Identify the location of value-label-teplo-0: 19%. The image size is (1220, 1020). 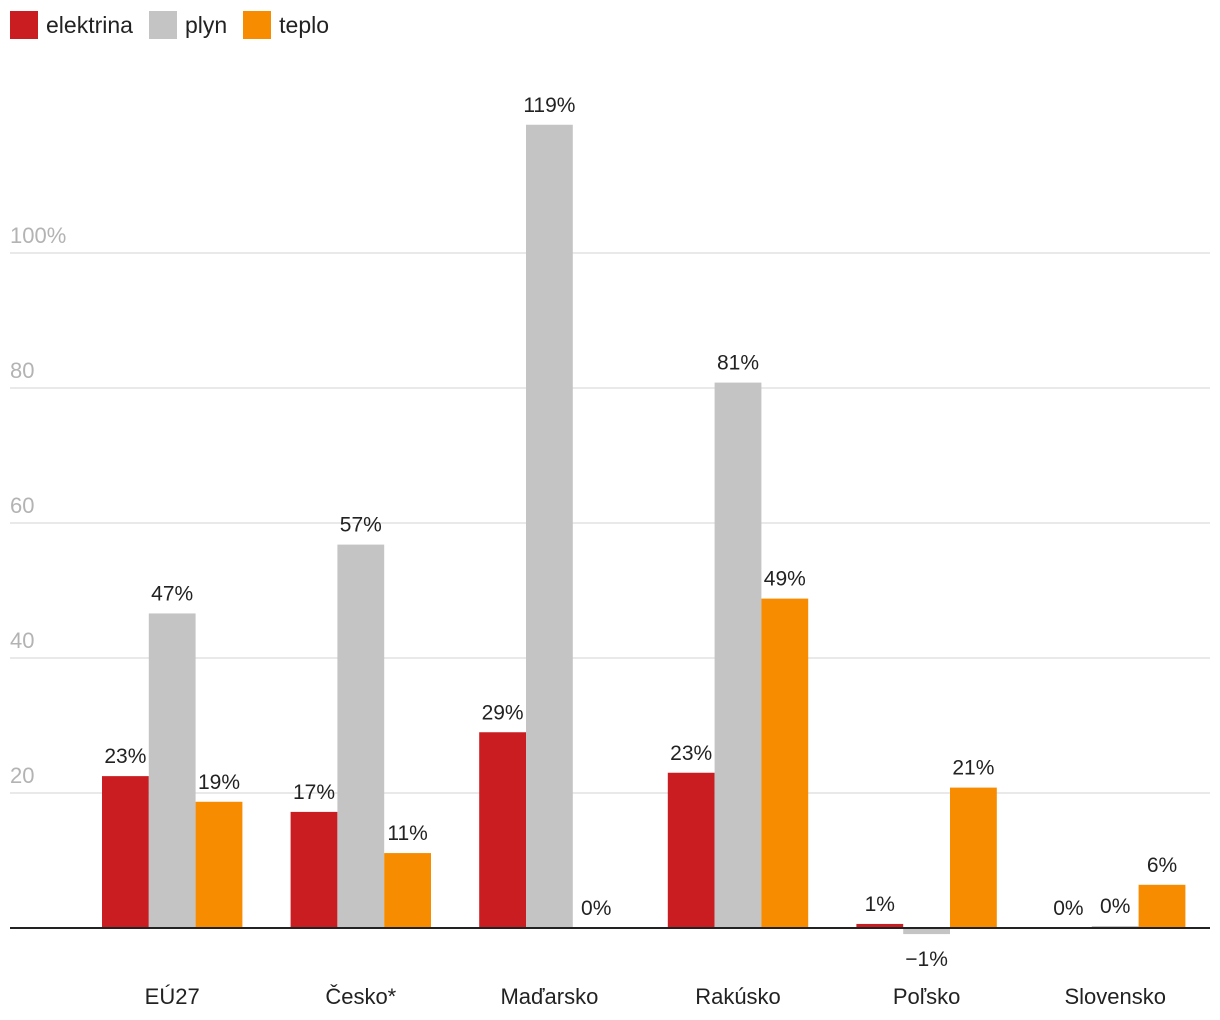
(219, 782).